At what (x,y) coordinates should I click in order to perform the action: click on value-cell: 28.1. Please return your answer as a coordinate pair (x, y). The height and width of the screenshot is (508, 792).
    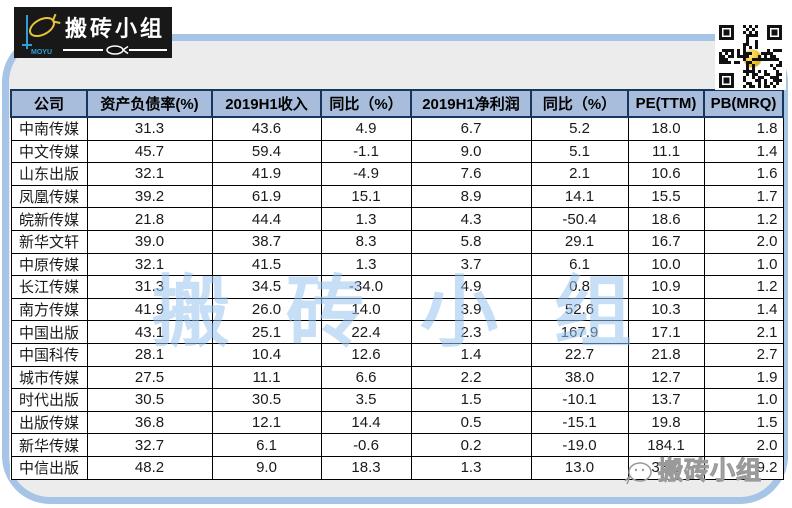
    Looking at the image, I should click on (149, 354).